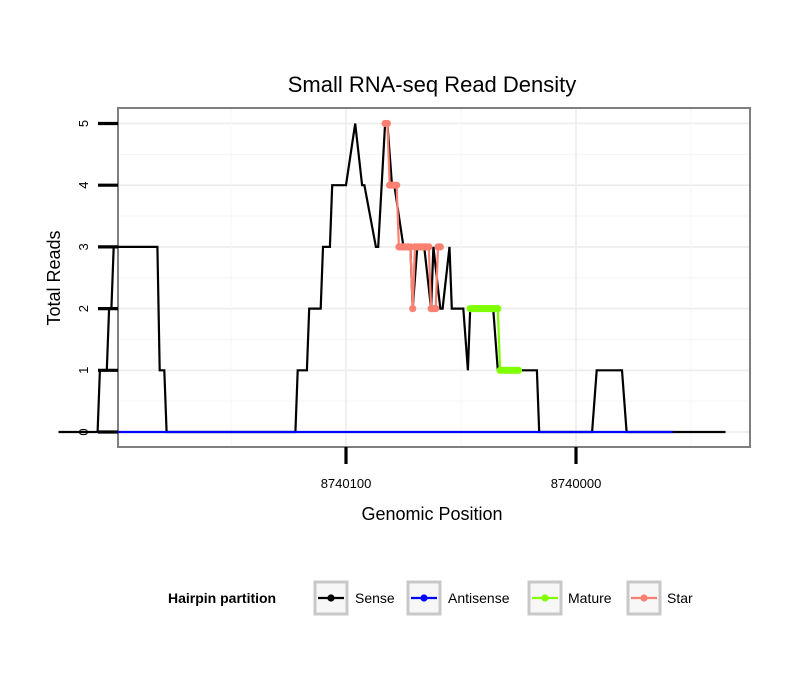 Image resolution: width=810 pixels, height=690 pixels. Describe the element at coordinates (54, 277) in the screenshot. I see `y-axis-title: Total Reads` at that location.